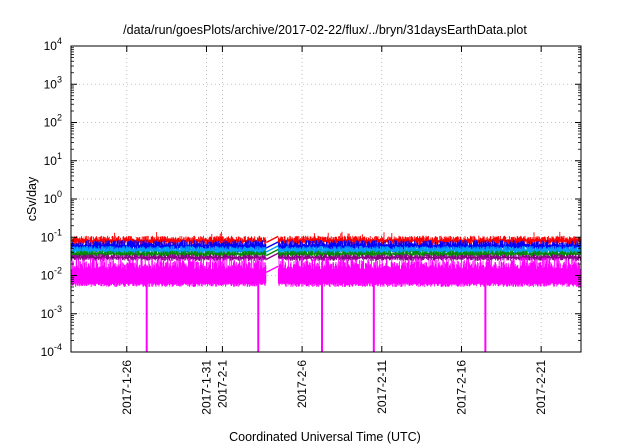 The width and height of the screenshot is (640, 448). What do you see at coordinates (53, 159) in the screenshot?
I see `y-tick-label: 10¹` at bounding box center [53, 159].